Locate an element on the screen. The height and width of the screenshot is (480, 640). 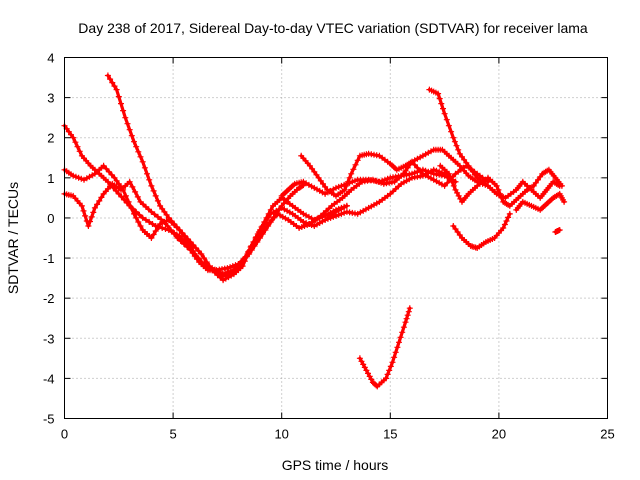
y-tick-label: 1 is located at coordinates (50, 178).